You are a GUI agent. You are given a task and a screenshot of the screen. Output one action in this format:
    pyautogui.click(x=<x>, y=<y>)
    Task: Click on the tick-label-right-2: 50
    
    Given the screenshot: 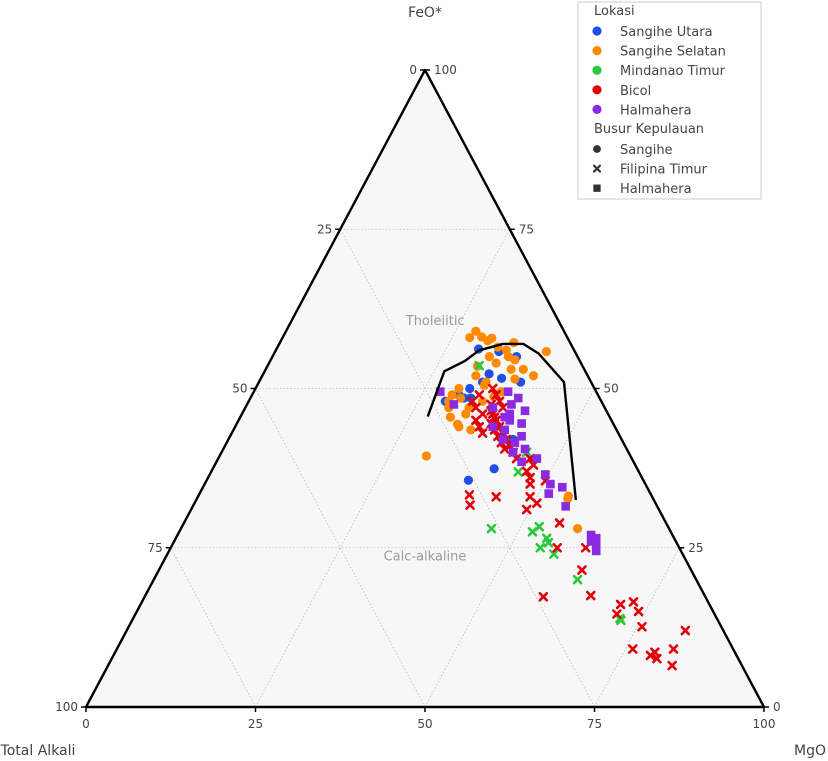 What is the action you would take?
    pyautogui.click(x=611, y=389)
    